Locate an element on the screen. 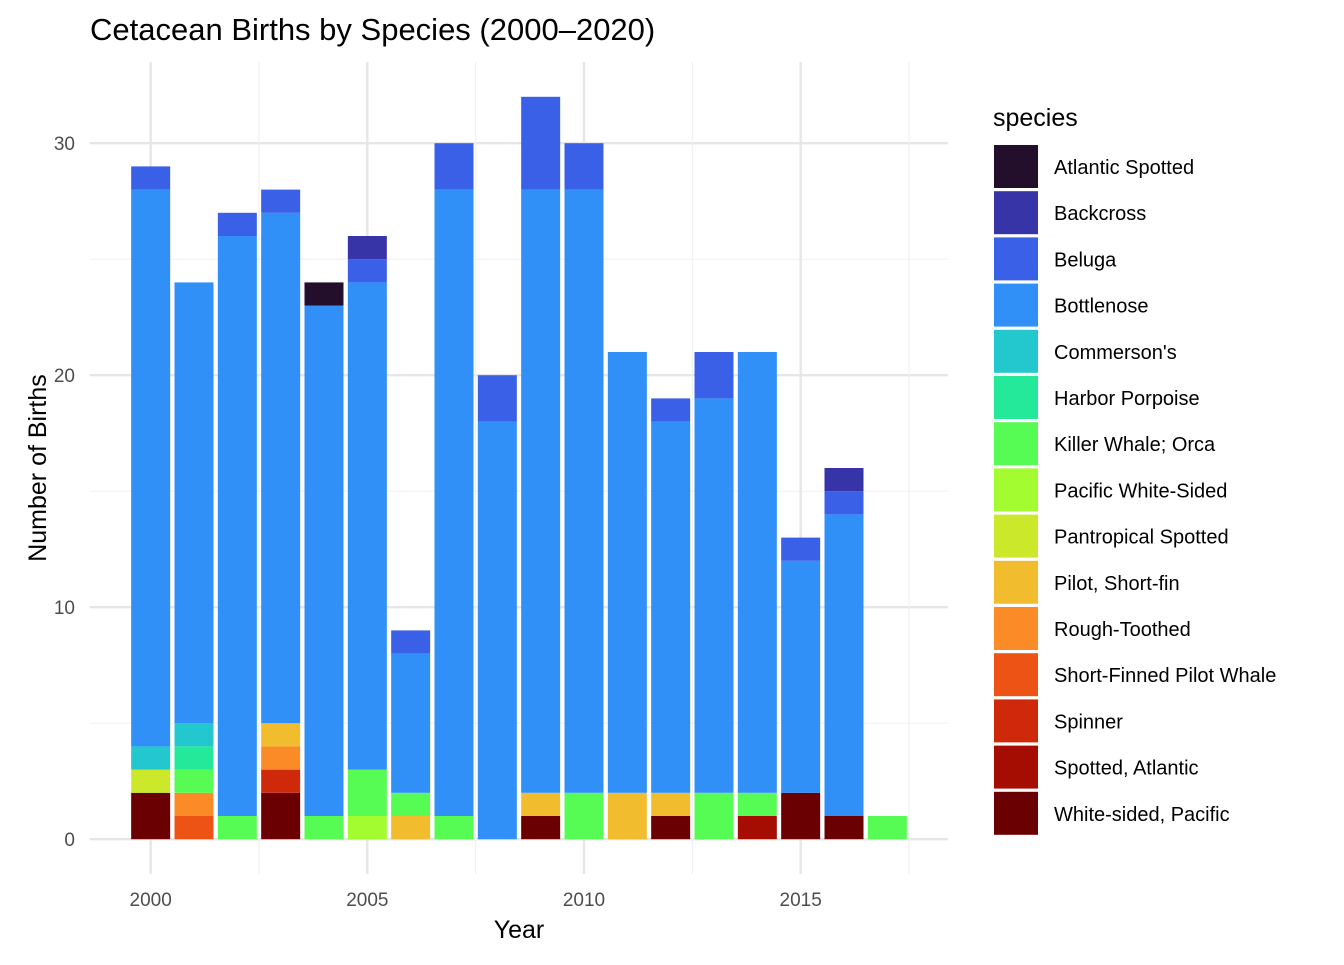  y-tick-label: 0 is located at coordinates (69, 840).